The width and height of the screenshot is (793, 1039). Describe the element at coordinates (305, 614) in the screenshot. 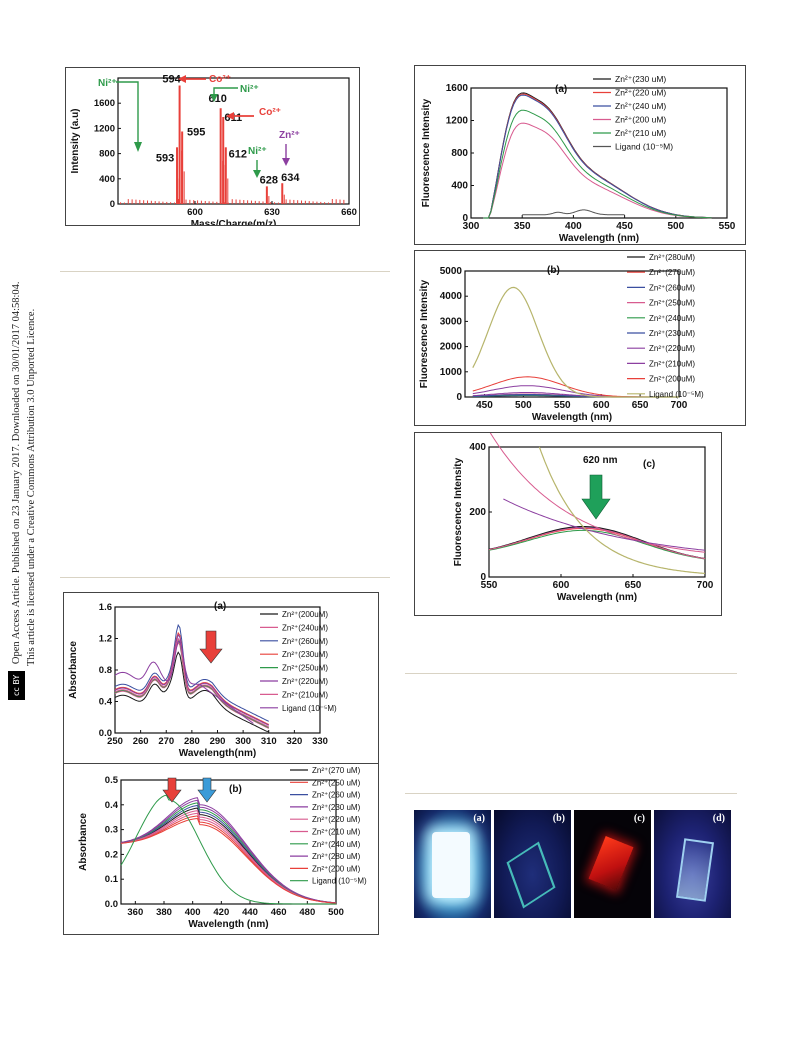

I see `legend-entry: Zn²⁺(200uM)` at that location.